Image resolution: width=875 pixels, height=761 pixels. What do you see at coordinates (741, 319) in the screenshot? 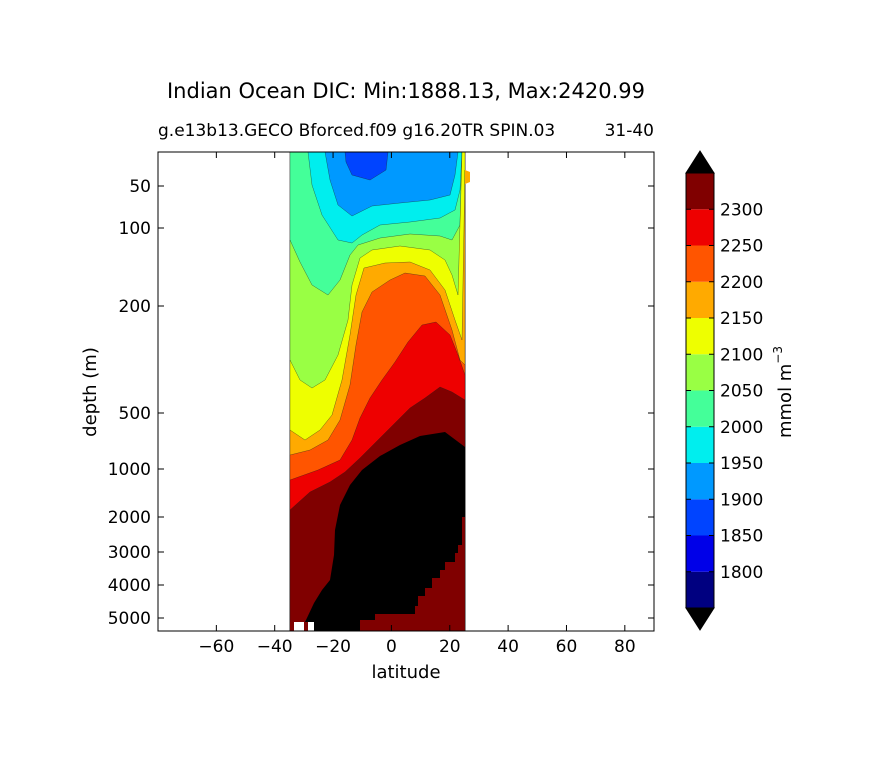
I see `colorbar-tick-label: 2150` at bounding box center [741, 319].